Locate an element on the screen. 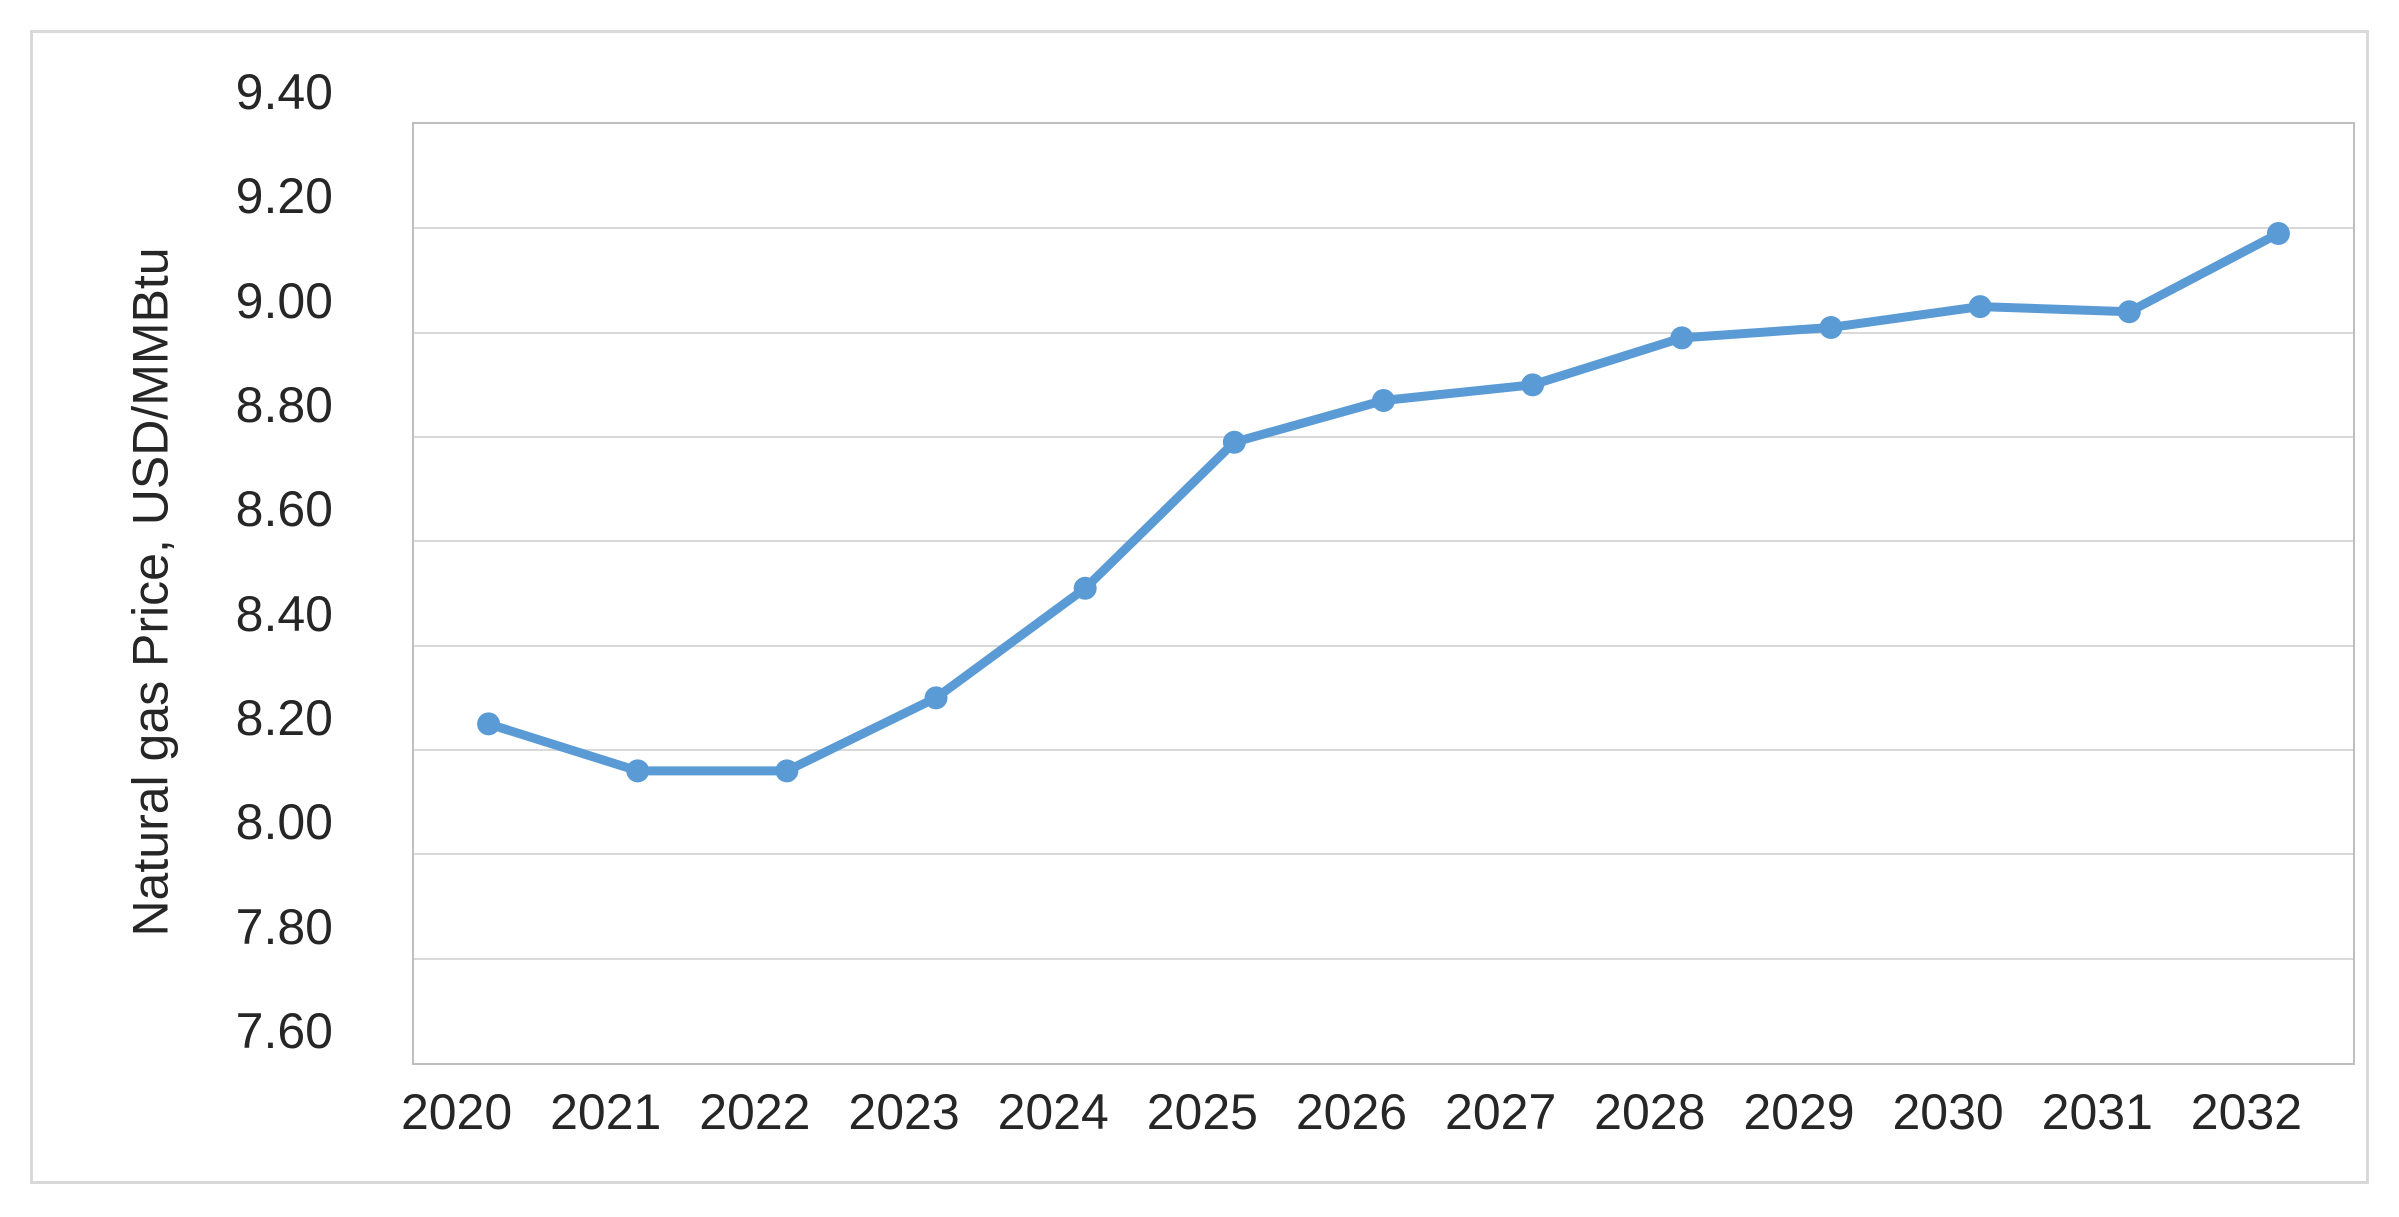 Image resolution: width=2399 pixels, height=1217 pixels. y-tick-label: 9.20 is located at coordinates (284, 196).